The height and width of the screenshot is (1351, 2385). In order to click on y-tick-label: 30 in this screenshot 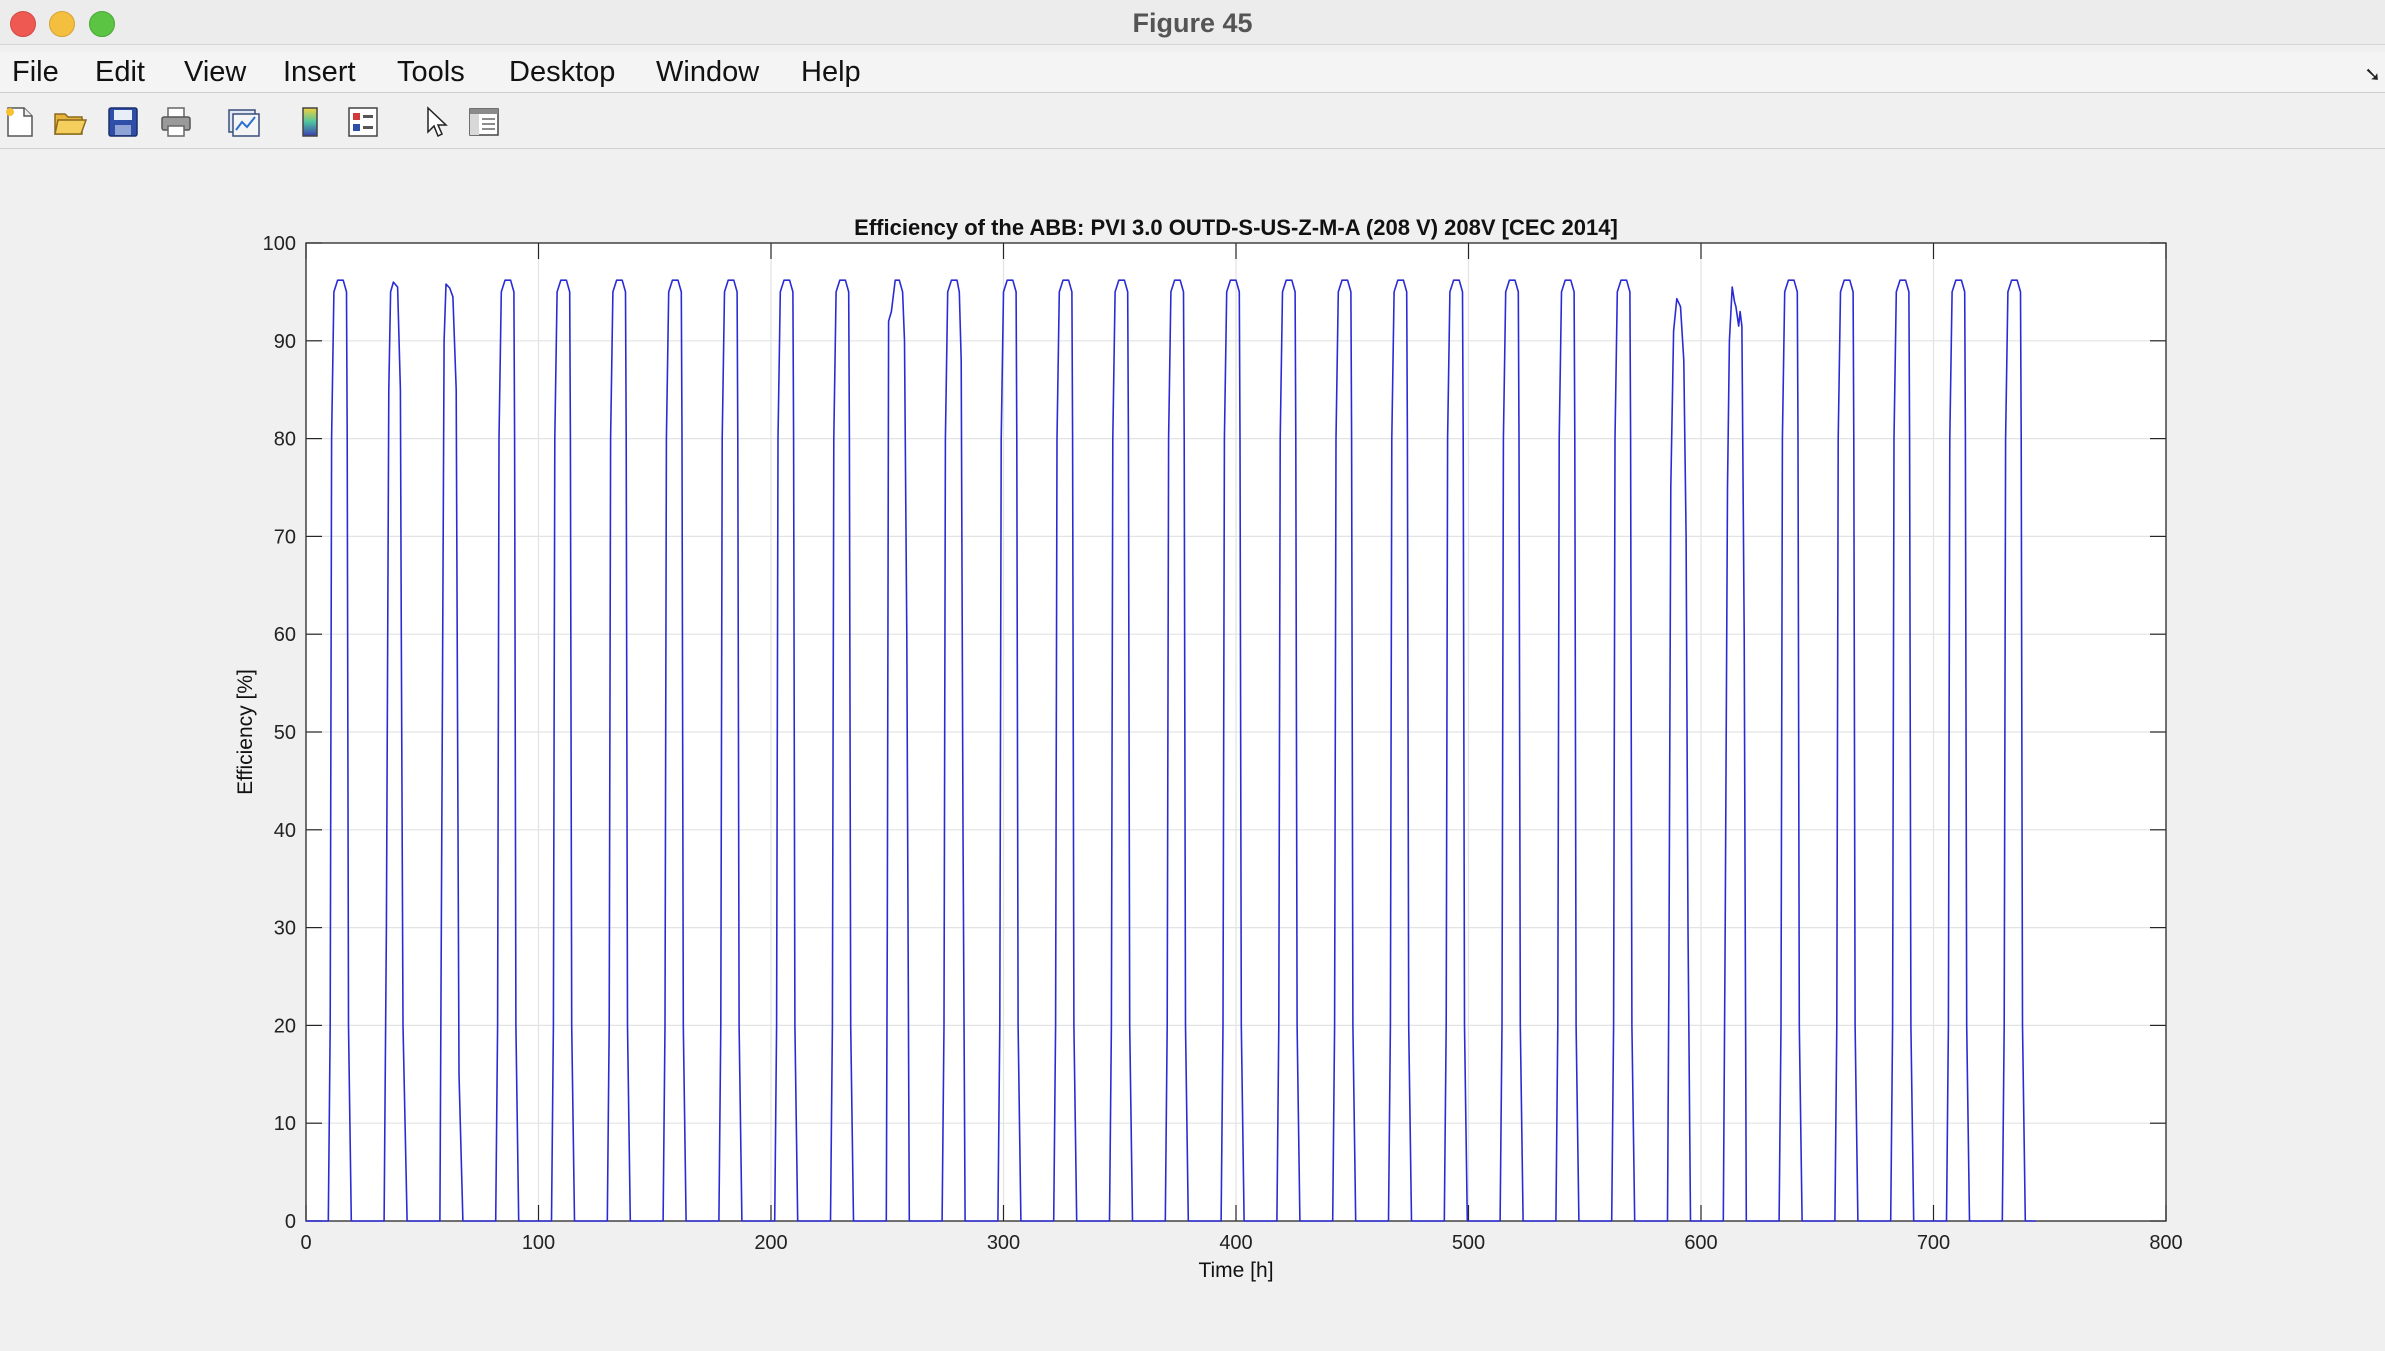, I will do `click(285, 929)`.